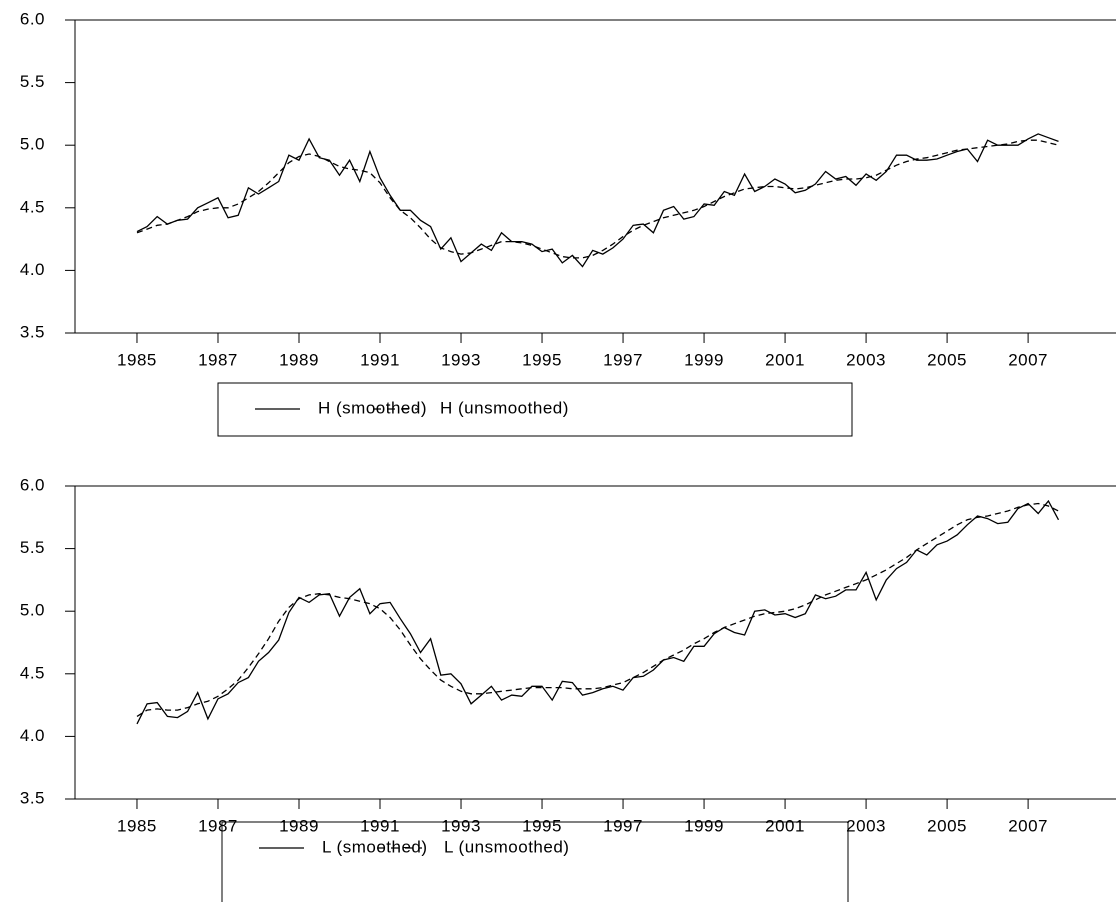  I want to click on legend-label: L (unsmoothed), so click(506, 846).